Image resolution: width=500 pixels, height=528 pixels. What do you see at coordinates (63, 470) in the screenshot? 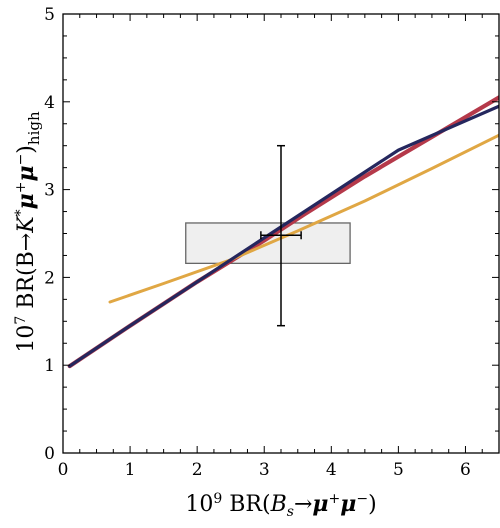
I see `x-tick-label: 0` at bounding box center [63, 470].